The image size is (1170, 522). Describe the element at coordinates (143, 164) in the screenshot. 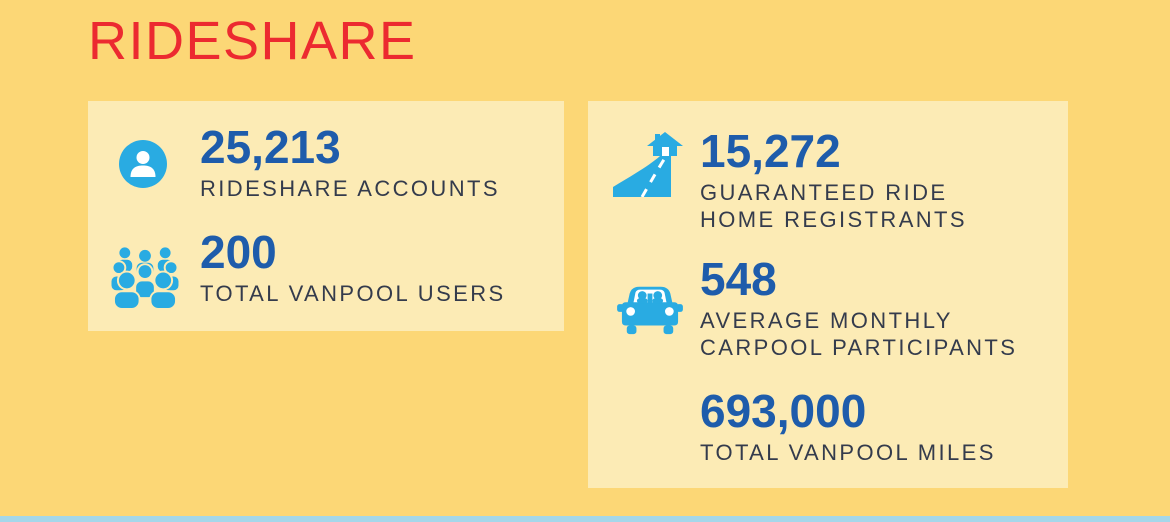

I see `user-circle-icon` at that location.